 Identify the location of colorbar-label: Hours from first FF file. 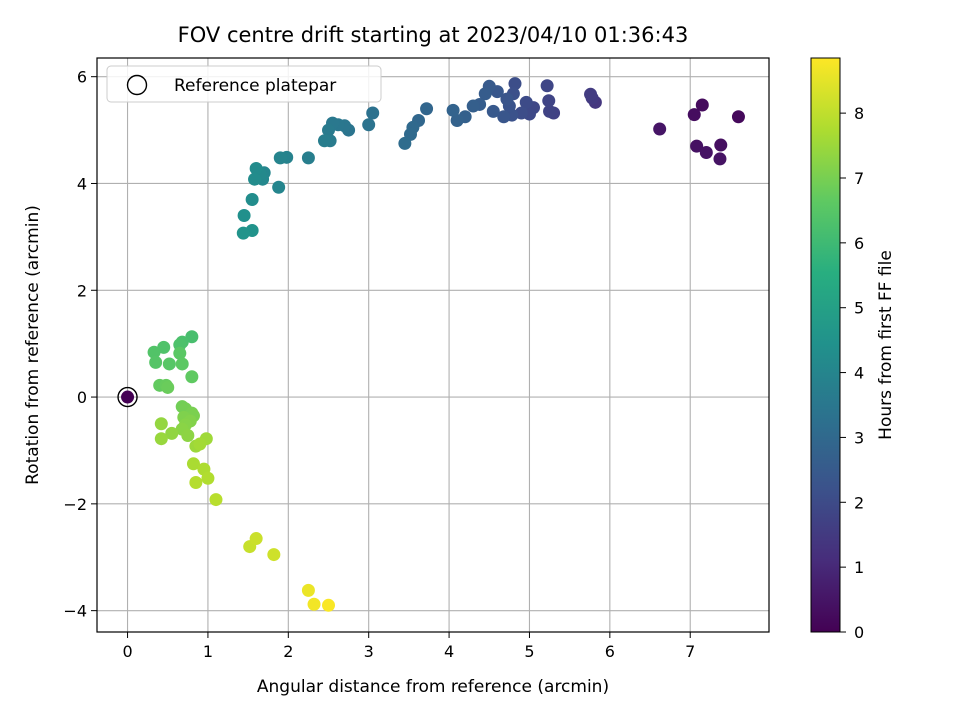
(886, 345).